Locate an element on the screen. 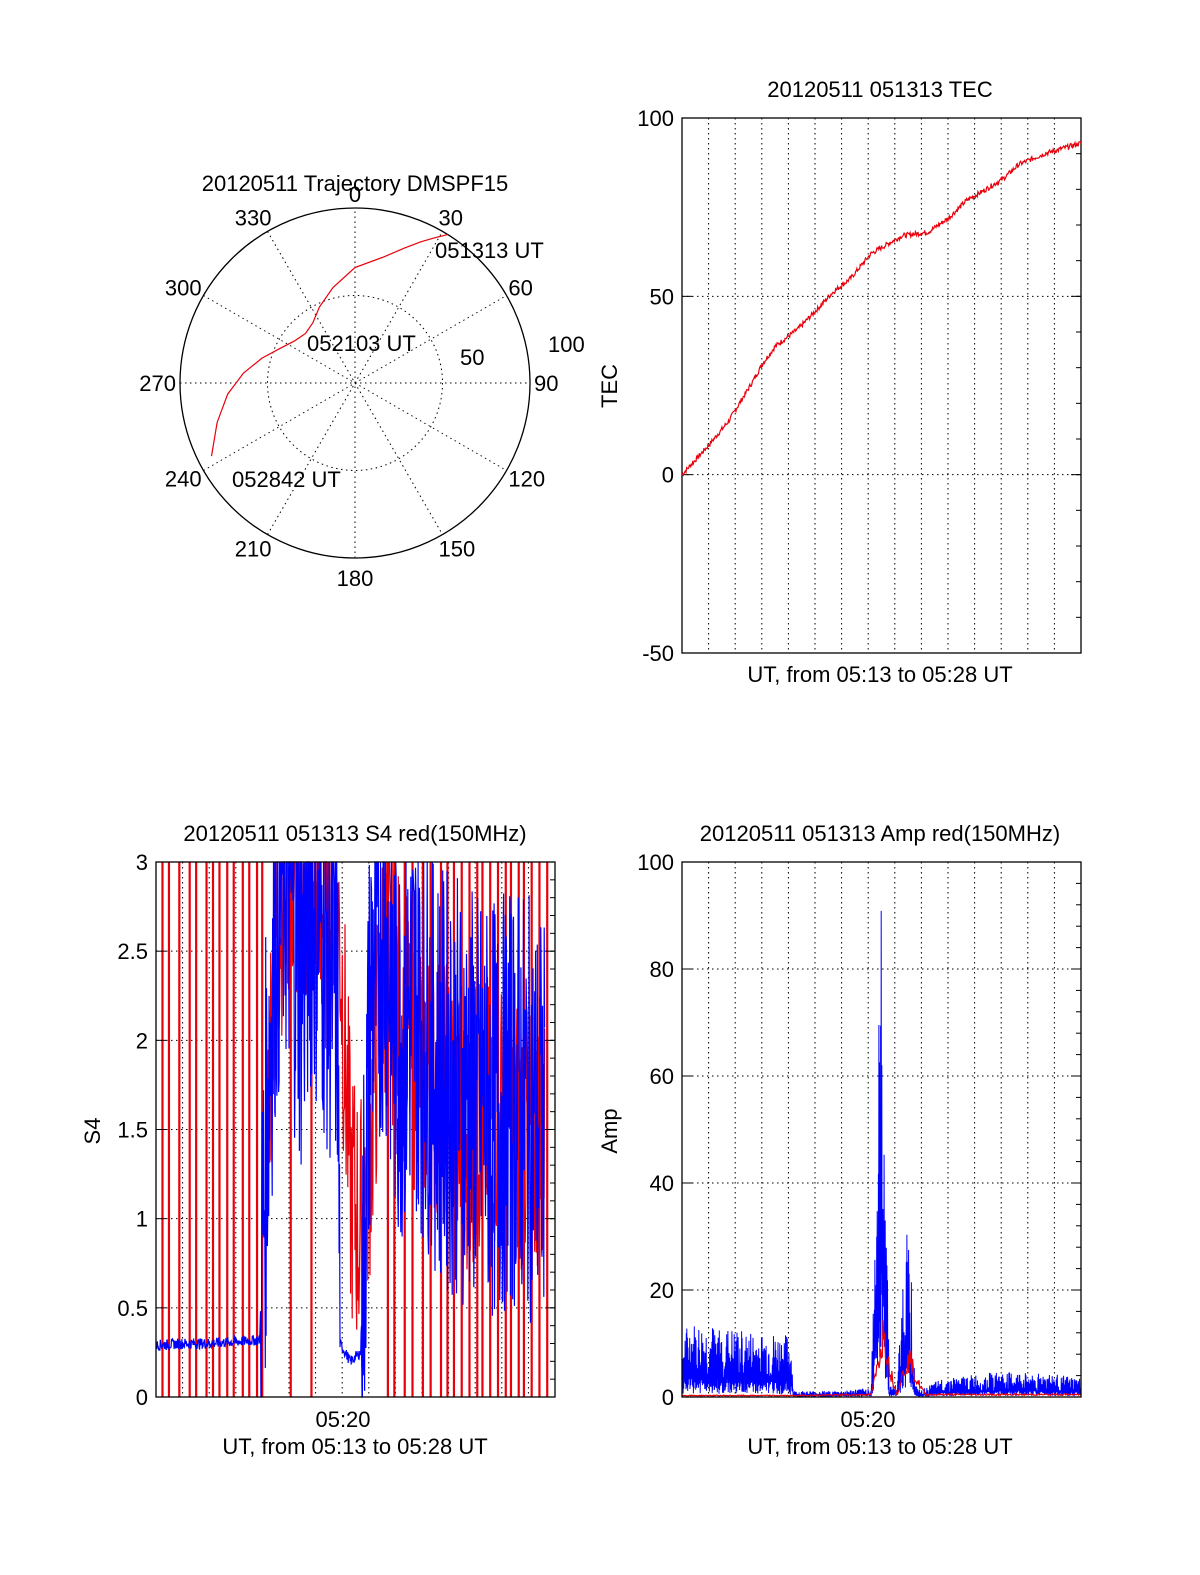 The height and width of the screenshot is (1575, 1200). y-tick-label: 1 is located at coordinates (142, 1219).